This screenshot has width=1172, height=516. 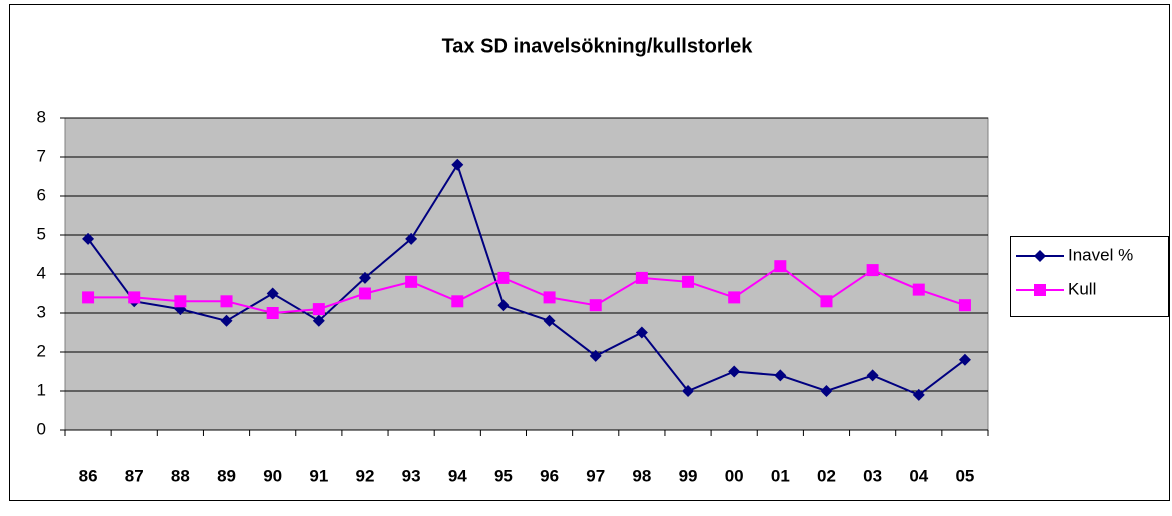 What do you see at coordinates (1082, 288) in the screenshot?
I see `legend-label: Kull` at bounding box center [1082, 288].